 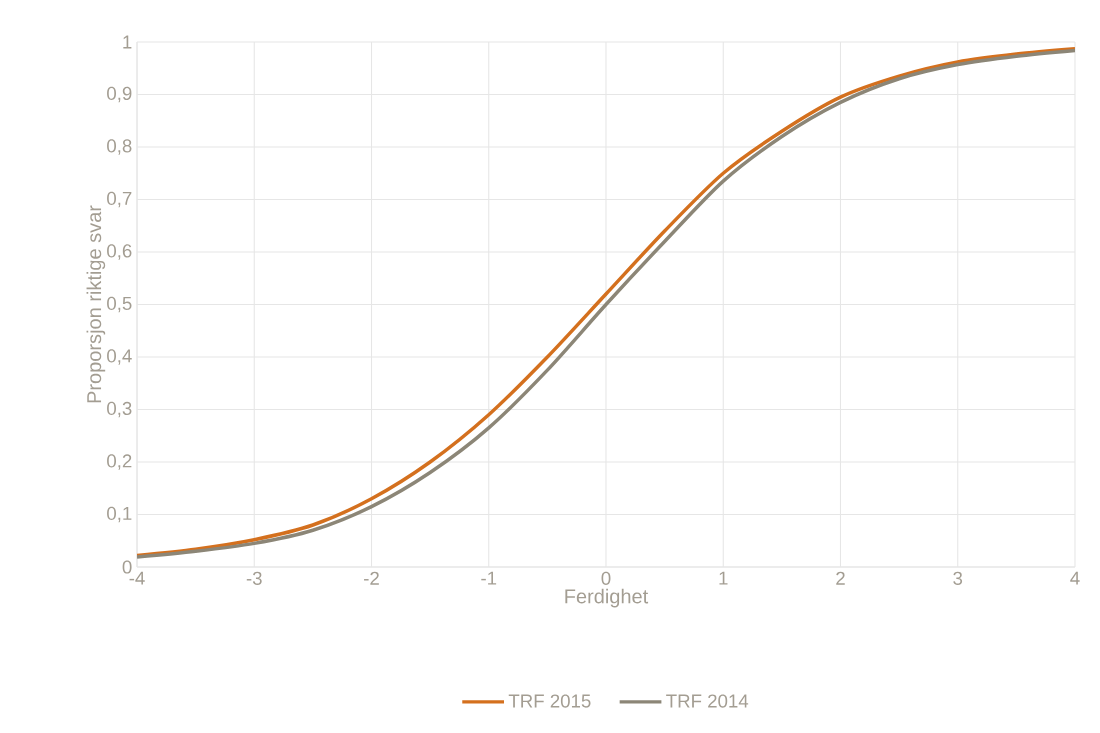 I want to click on x-tick-label: 2, so click(x=840, y=578).